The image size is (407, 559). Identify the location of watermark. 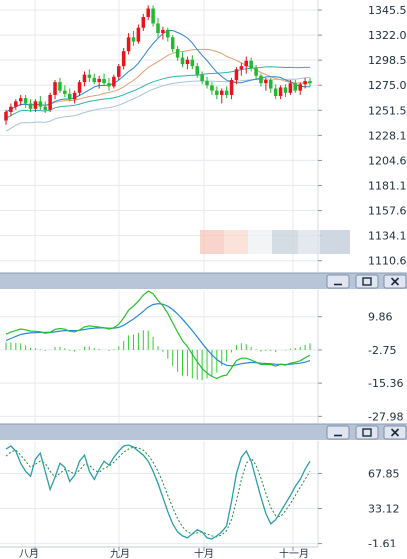
(275, 242).